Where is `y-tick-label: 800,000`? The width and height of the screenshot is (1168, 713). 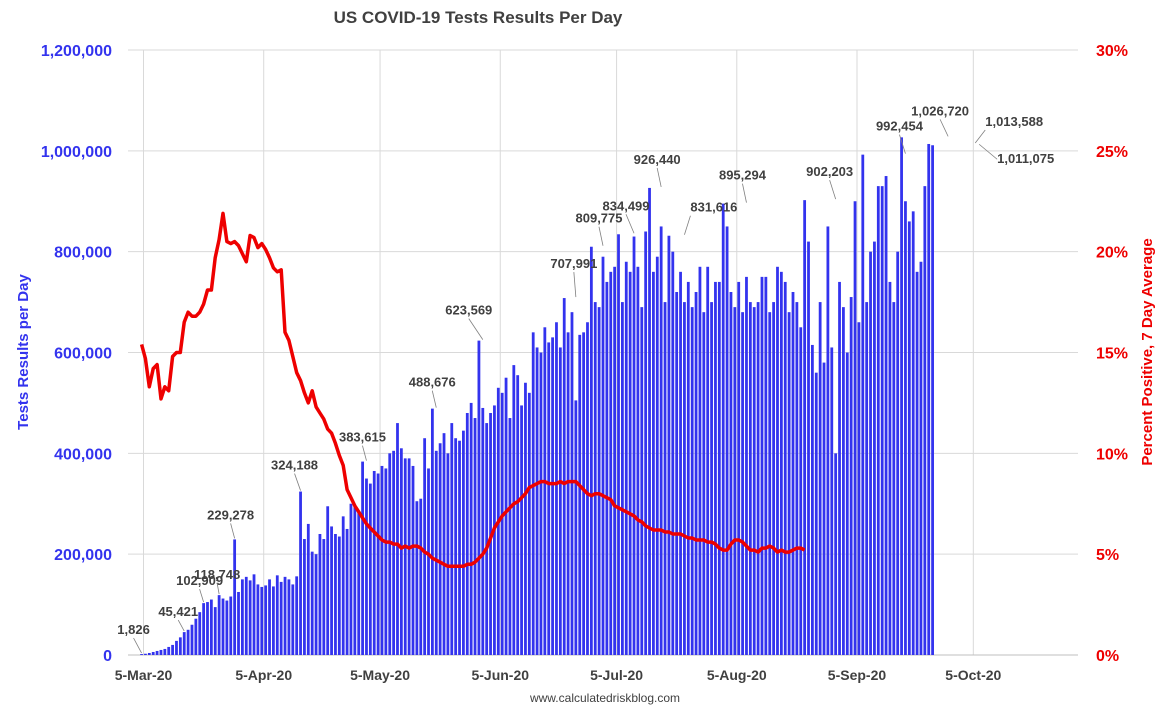
y-tick-label: 800,000 is located at coordinates (83, 253).